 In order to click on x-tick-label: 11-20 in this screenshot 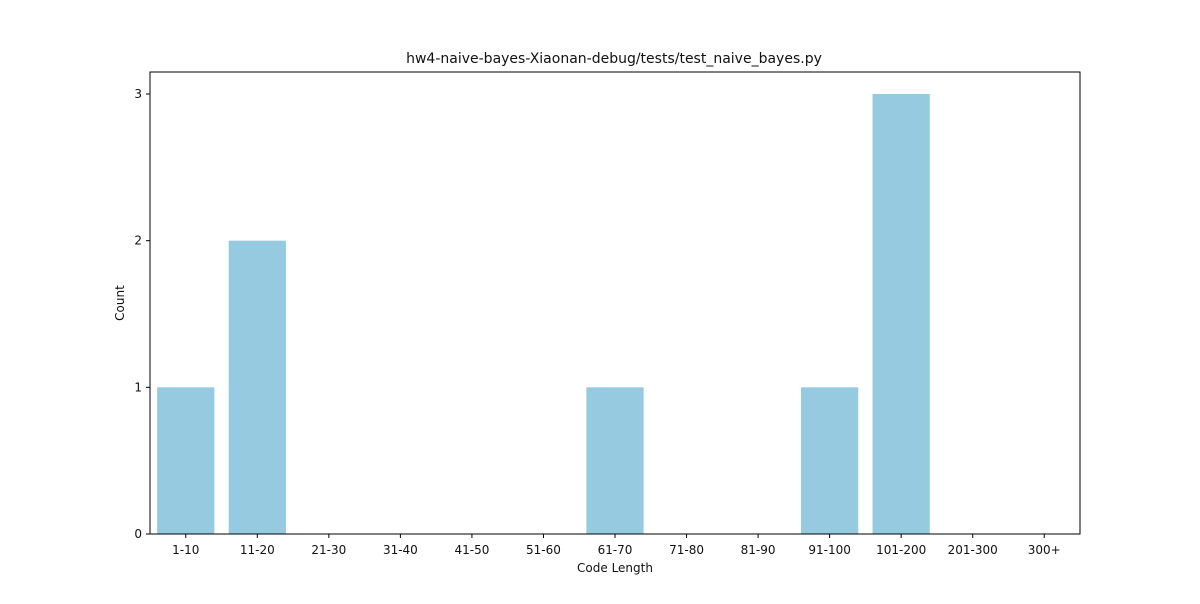, I will do `click(257, 550)`.